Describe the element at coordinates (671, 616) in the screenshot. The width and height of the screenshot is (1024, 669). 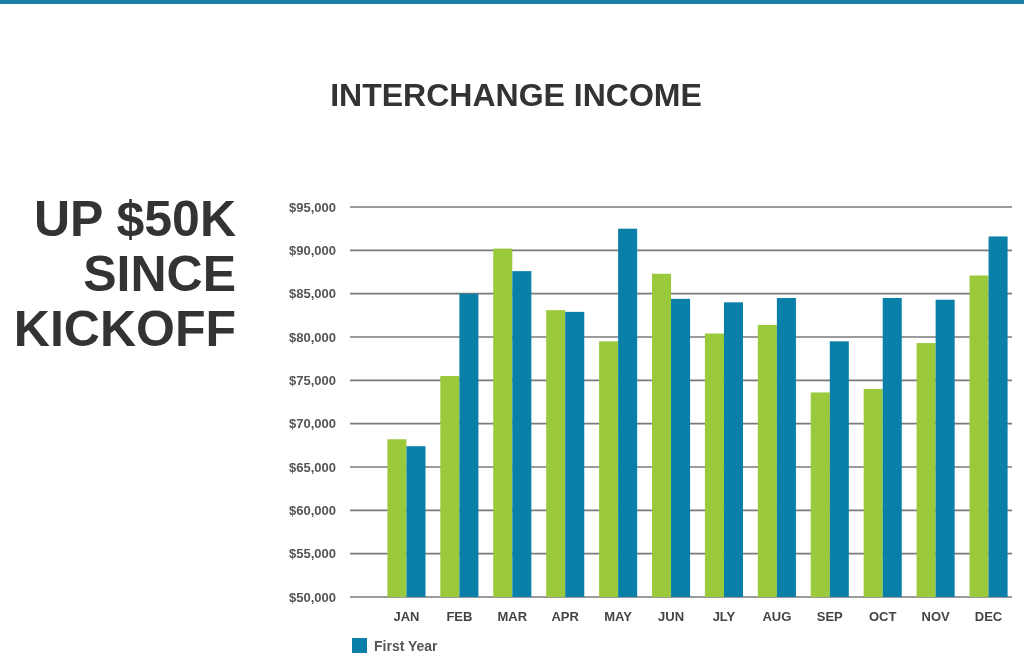
I see `x-tick-label: JUN` at that location.